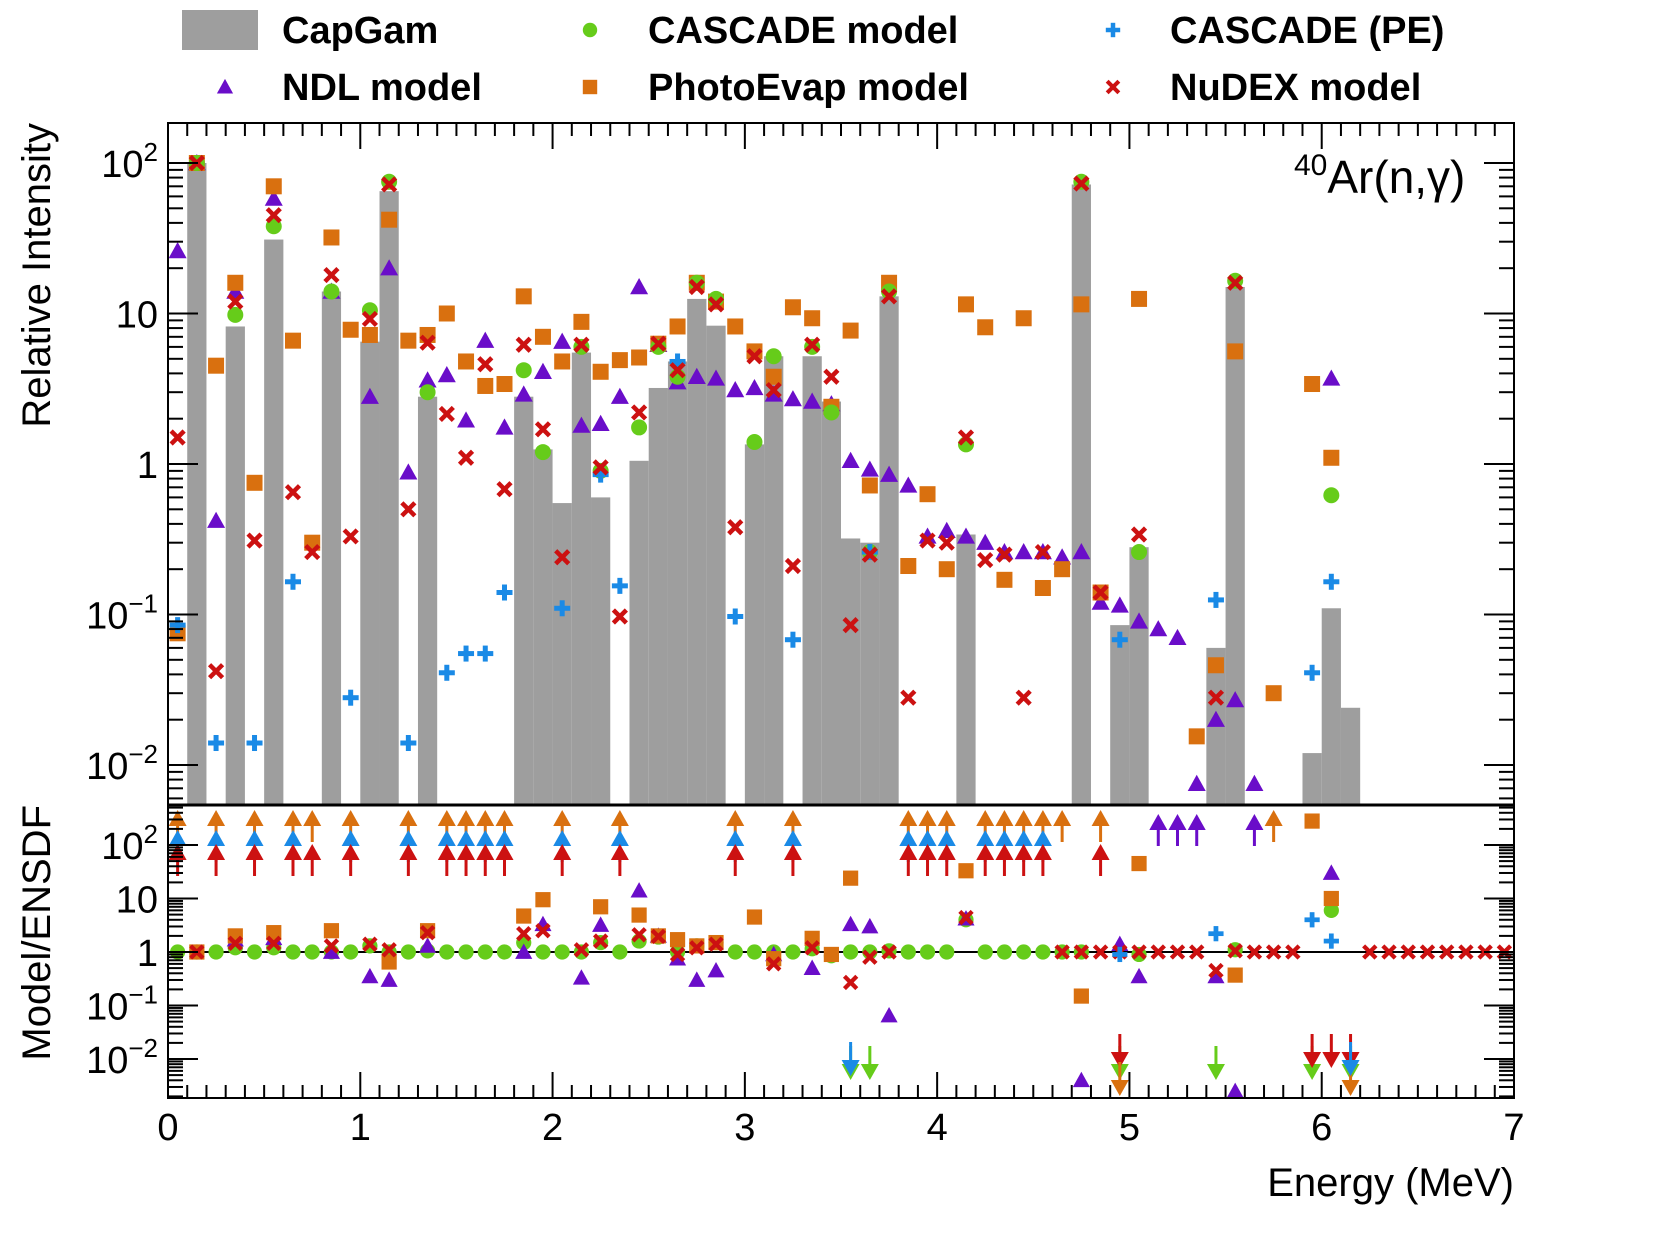 The width and height of the screenshot is (1661, 1245). I want to click on legend-marker-ndl-model, so click(225, 86).